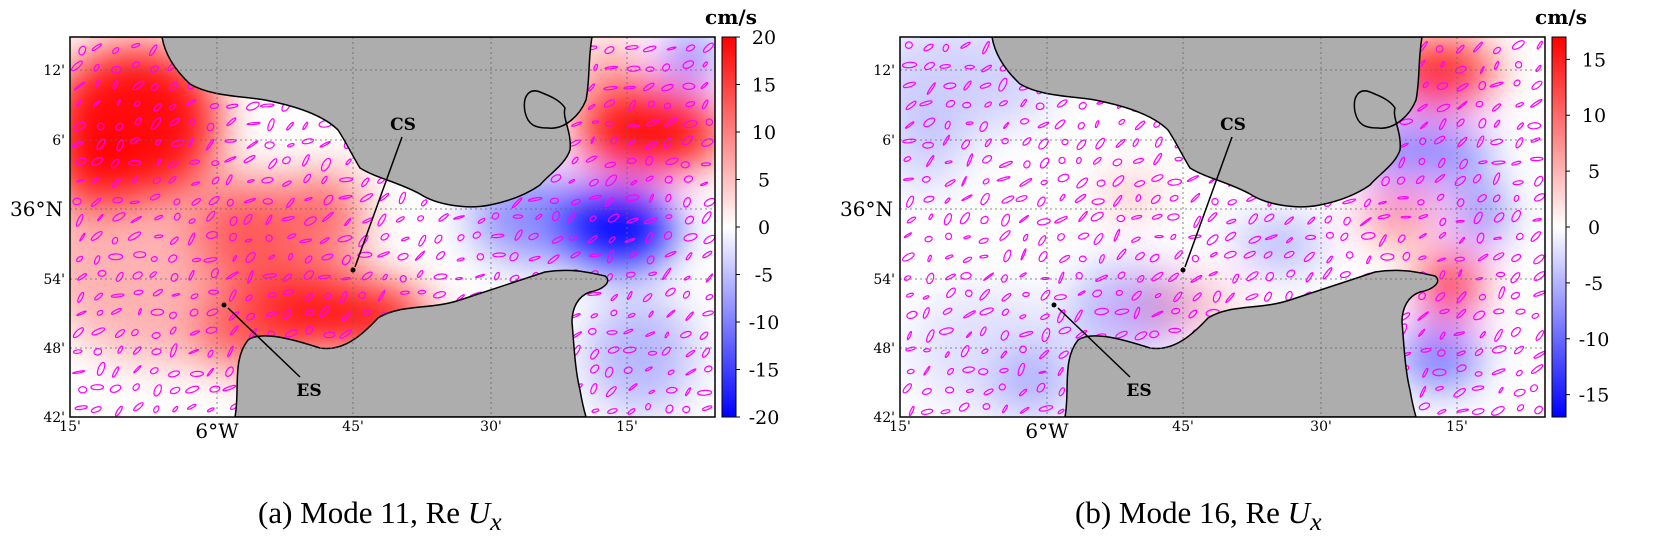  I want to click on lat-label: 54', so click(54, 280).